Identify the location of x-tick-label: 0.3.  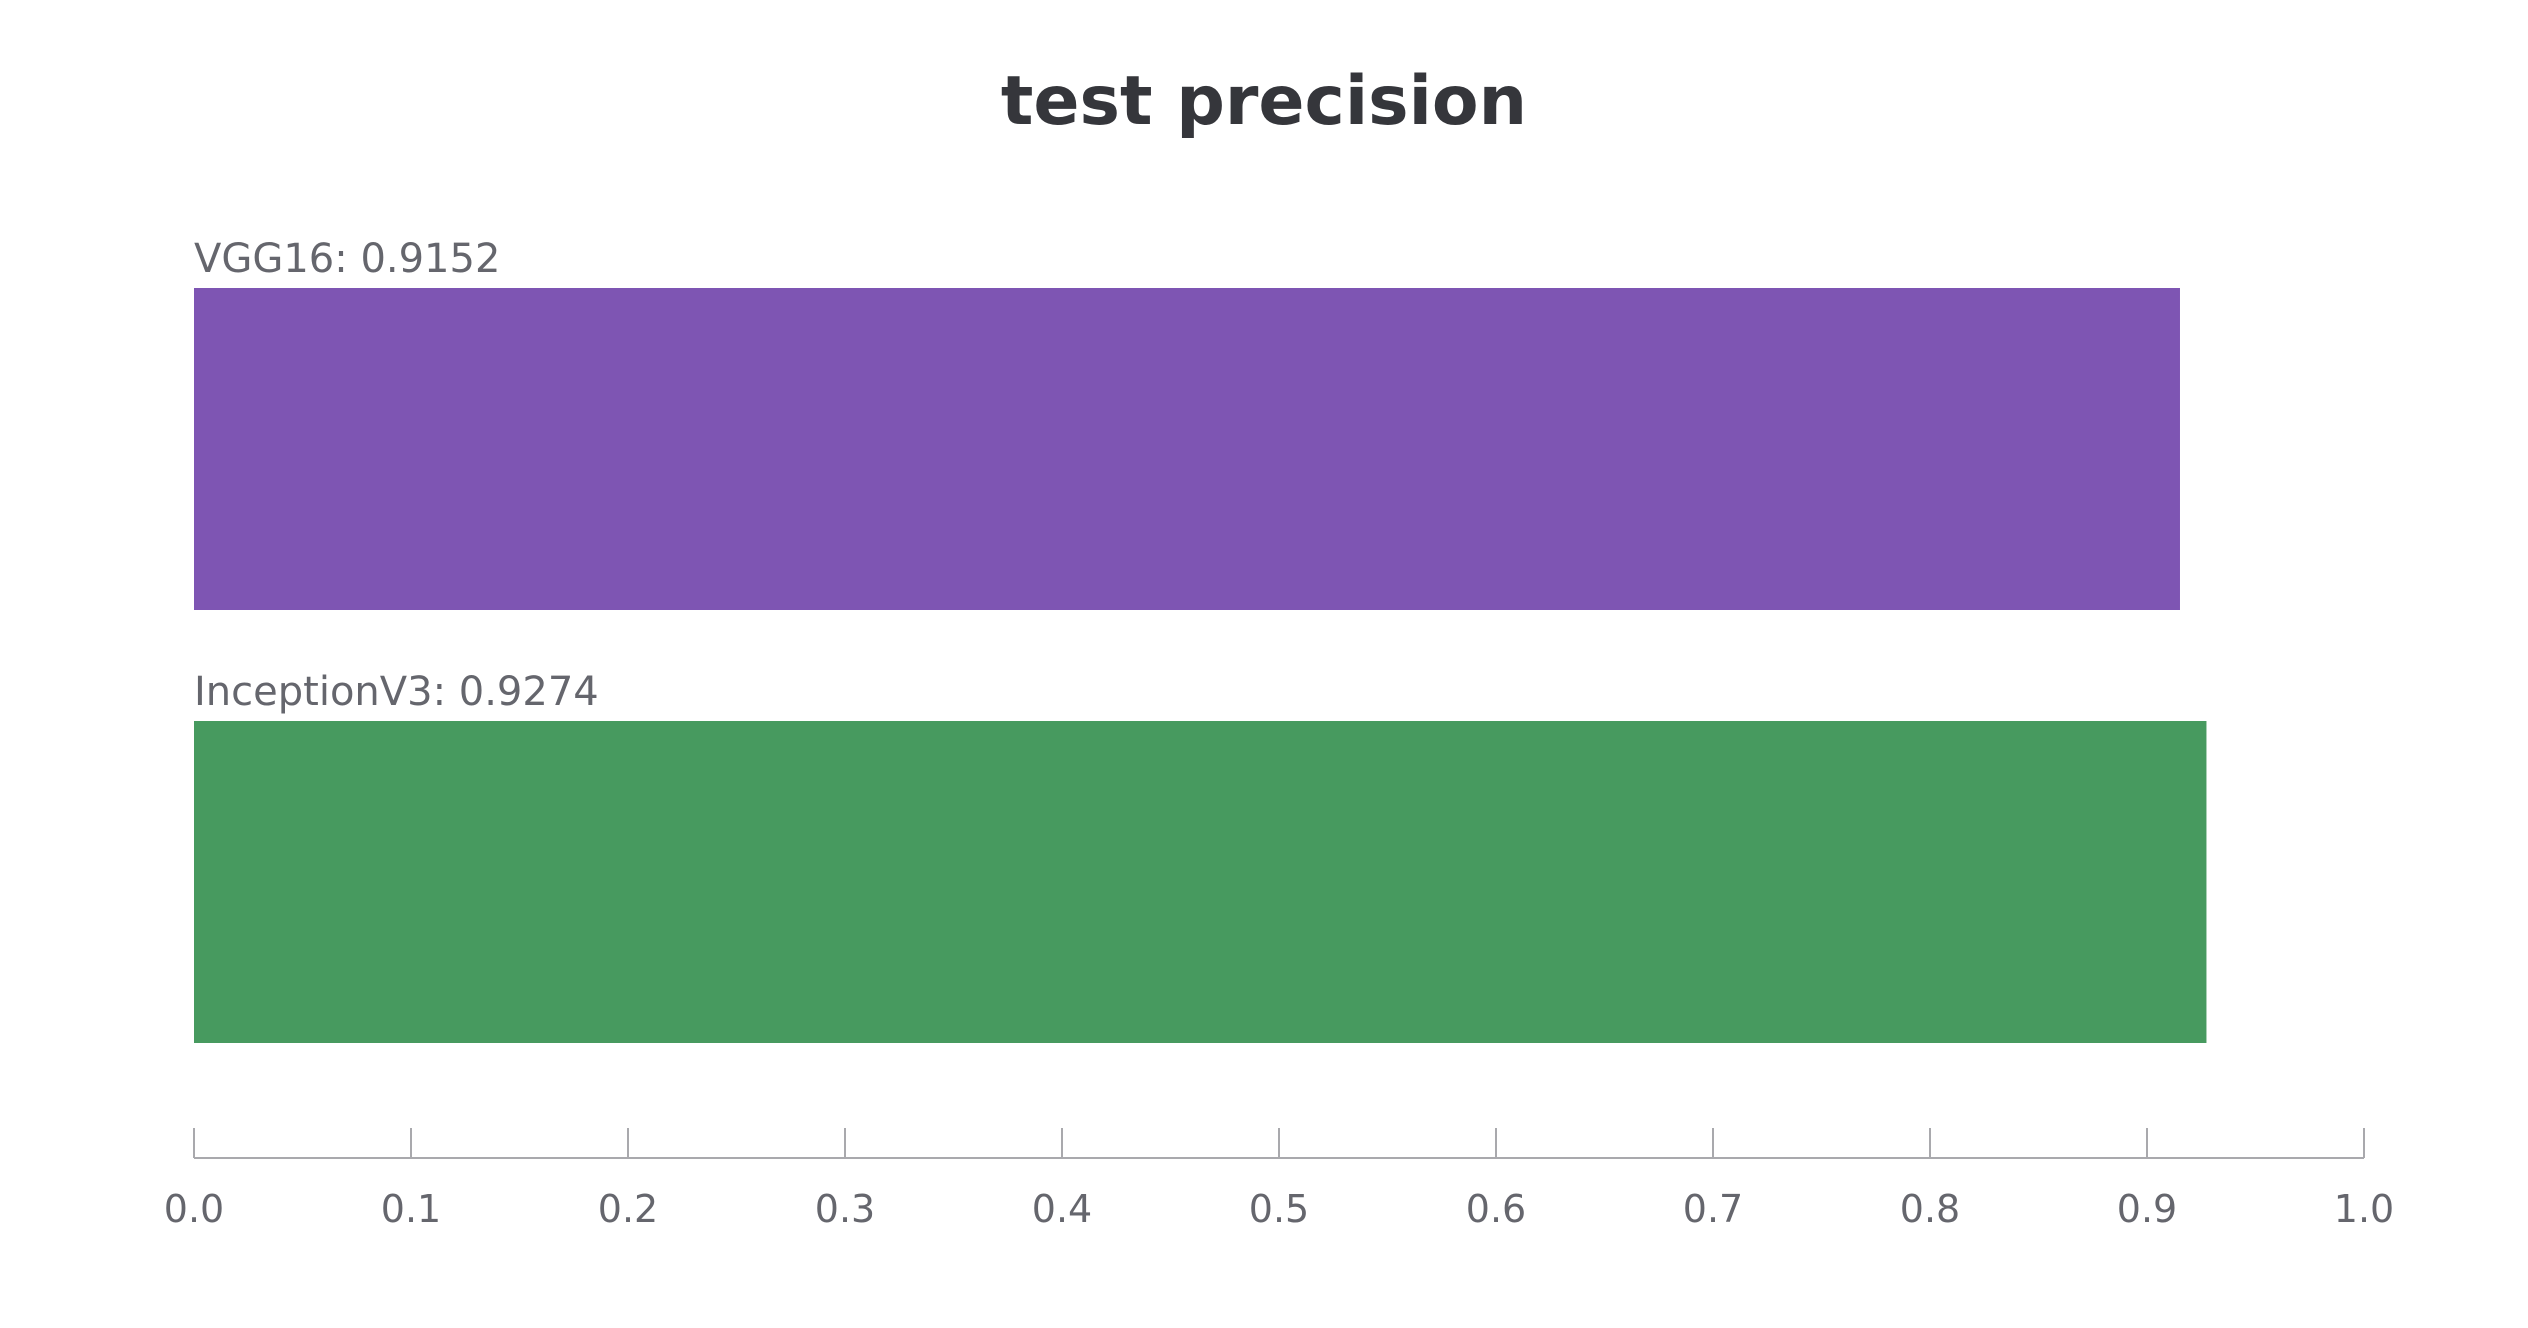
(845, 1209).